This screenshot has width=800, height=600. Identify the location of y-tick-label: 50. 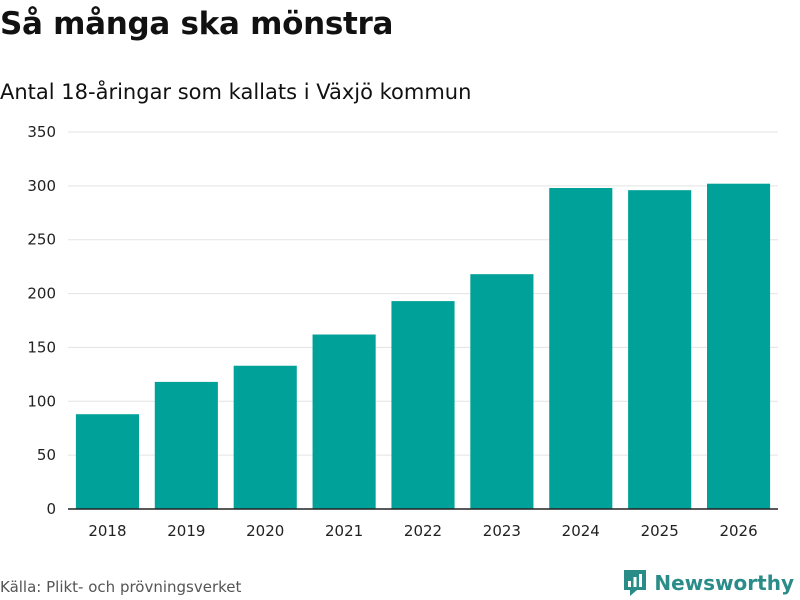
(46, 455).